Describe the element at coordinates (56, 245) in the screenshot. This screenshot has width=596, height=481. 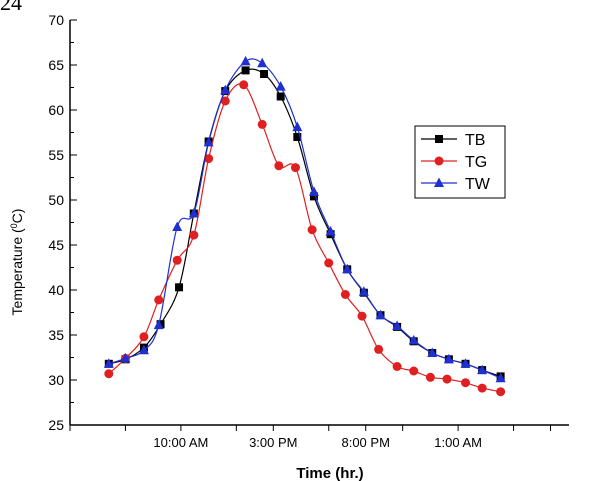
I see `y-tick-label: 45` at that location.